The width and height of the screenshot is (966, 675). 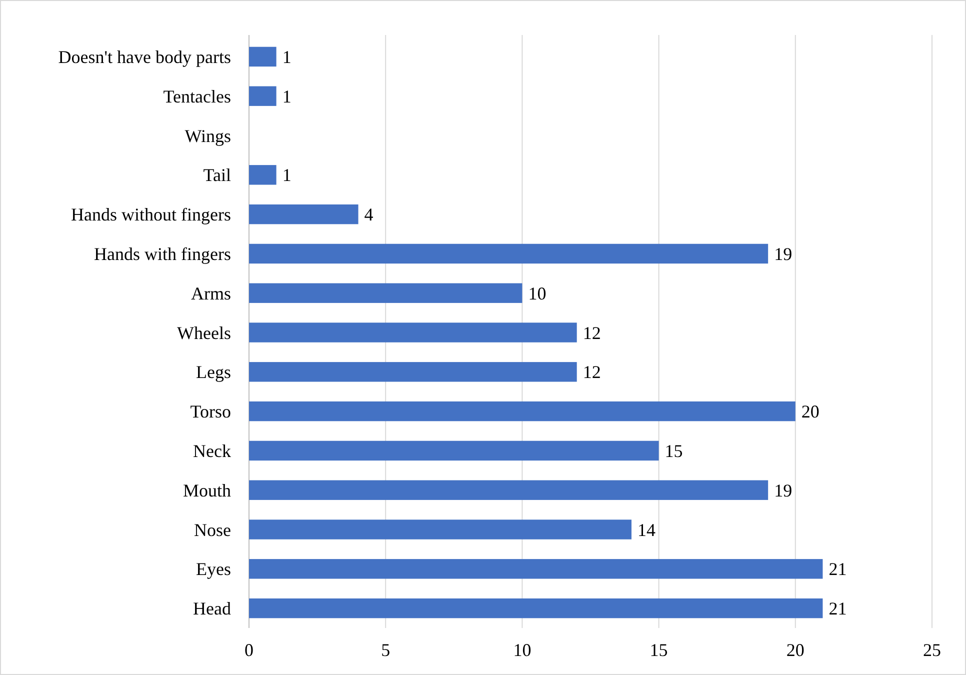 What do you see at coordinates (217, 175) in the screenshot?
I see `y-tick-label: Tail` at bounding box center [217, 175].